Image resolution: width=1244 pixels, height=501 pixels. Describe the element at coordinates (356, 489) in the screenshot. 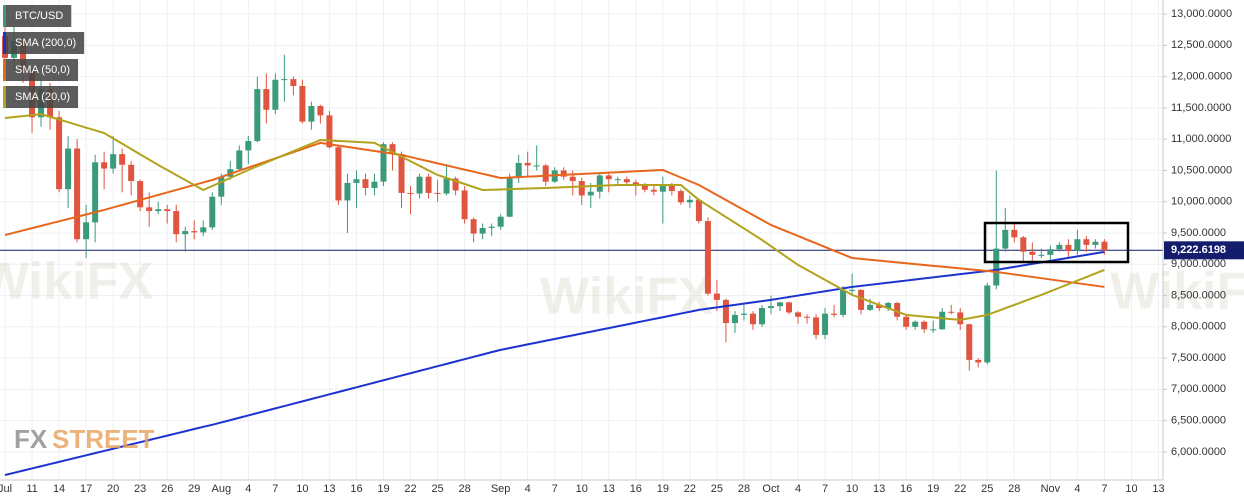

I see `x-tick-label: 16` at that location.